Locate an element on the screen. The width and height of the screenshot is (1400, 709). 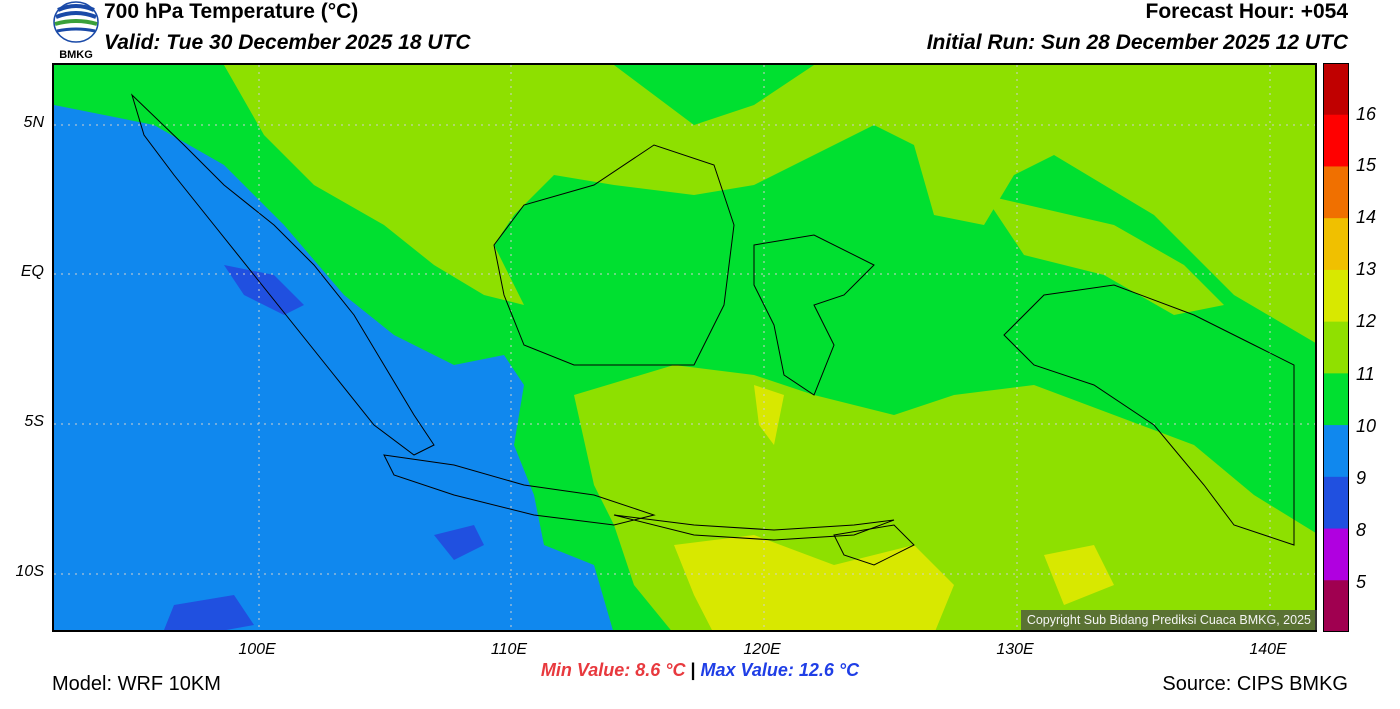
lat-label-5s: 5S is located at coordinates (34, 421).